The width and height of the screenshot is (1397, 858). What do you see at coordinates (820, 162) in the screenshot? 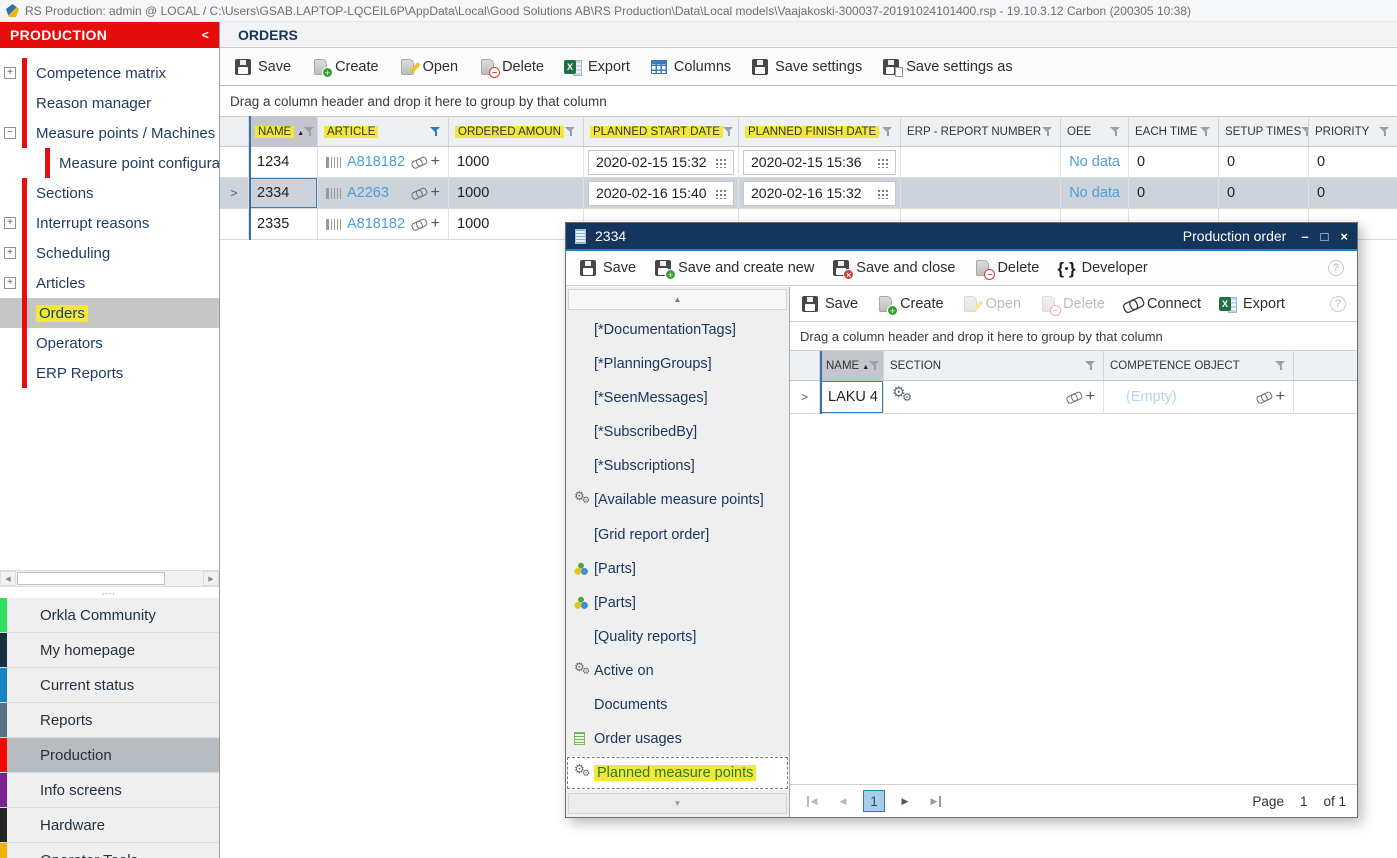
I see `cell-planned-finish: 2020-02-15 15:36` at bounding box center [820, 162].